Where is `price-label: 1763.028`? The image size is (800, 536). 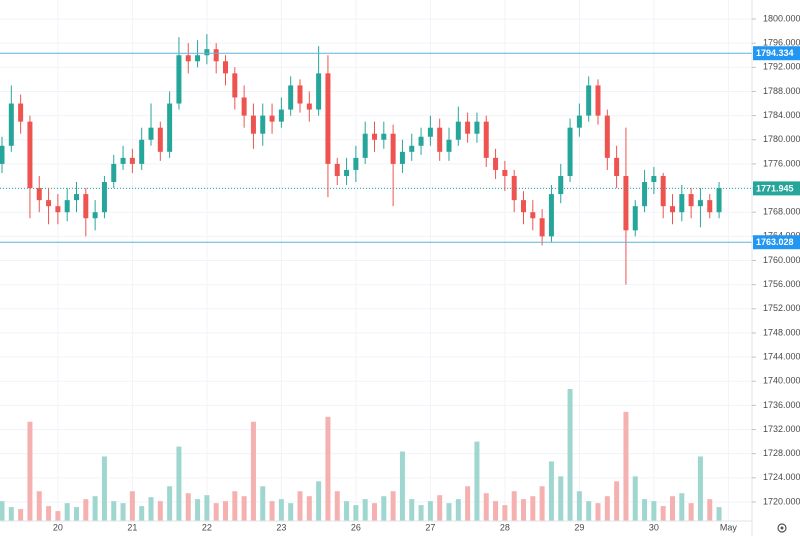
price-label: 1763.028 is located at coordinates (775, 242).